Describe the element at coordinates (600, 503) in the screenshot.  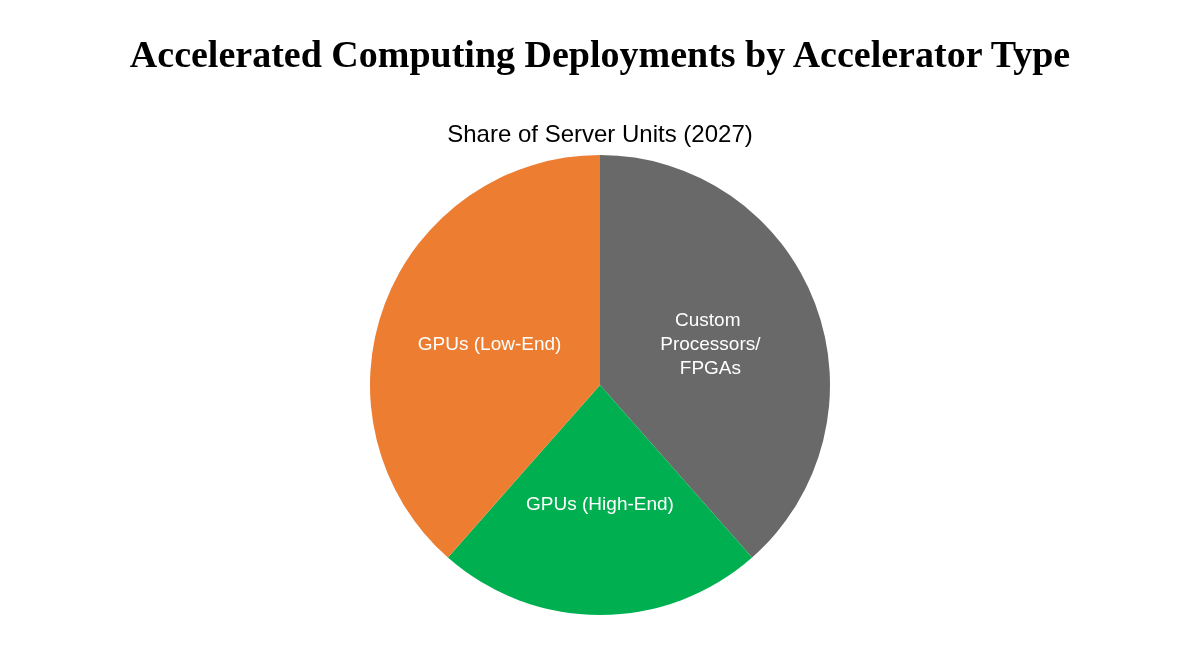
I see `slice-label: GPUs (High-End)` at that location.